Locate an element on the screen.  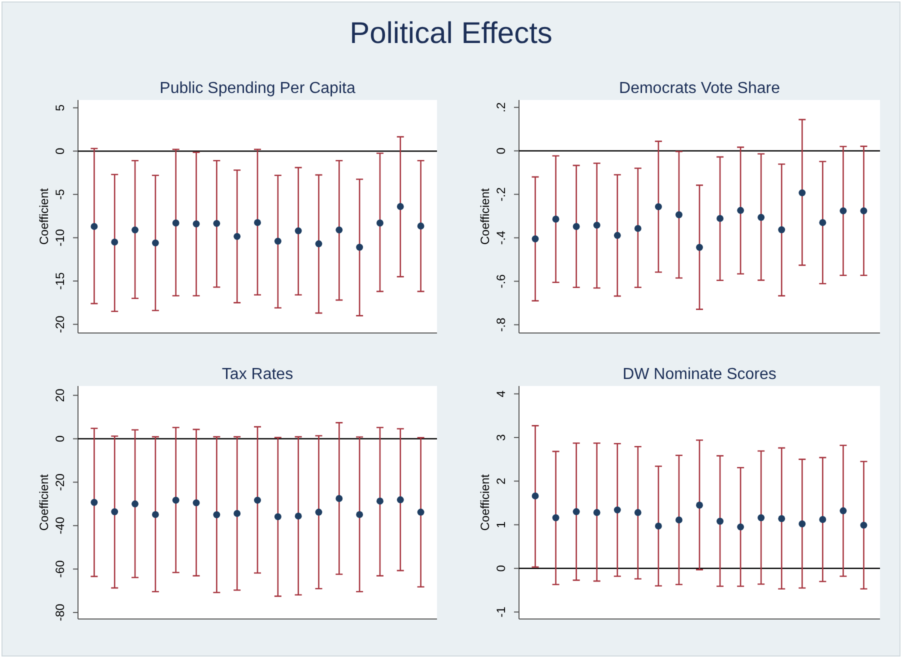
y-tick-label: -5 is located at coordinates (60, 194).